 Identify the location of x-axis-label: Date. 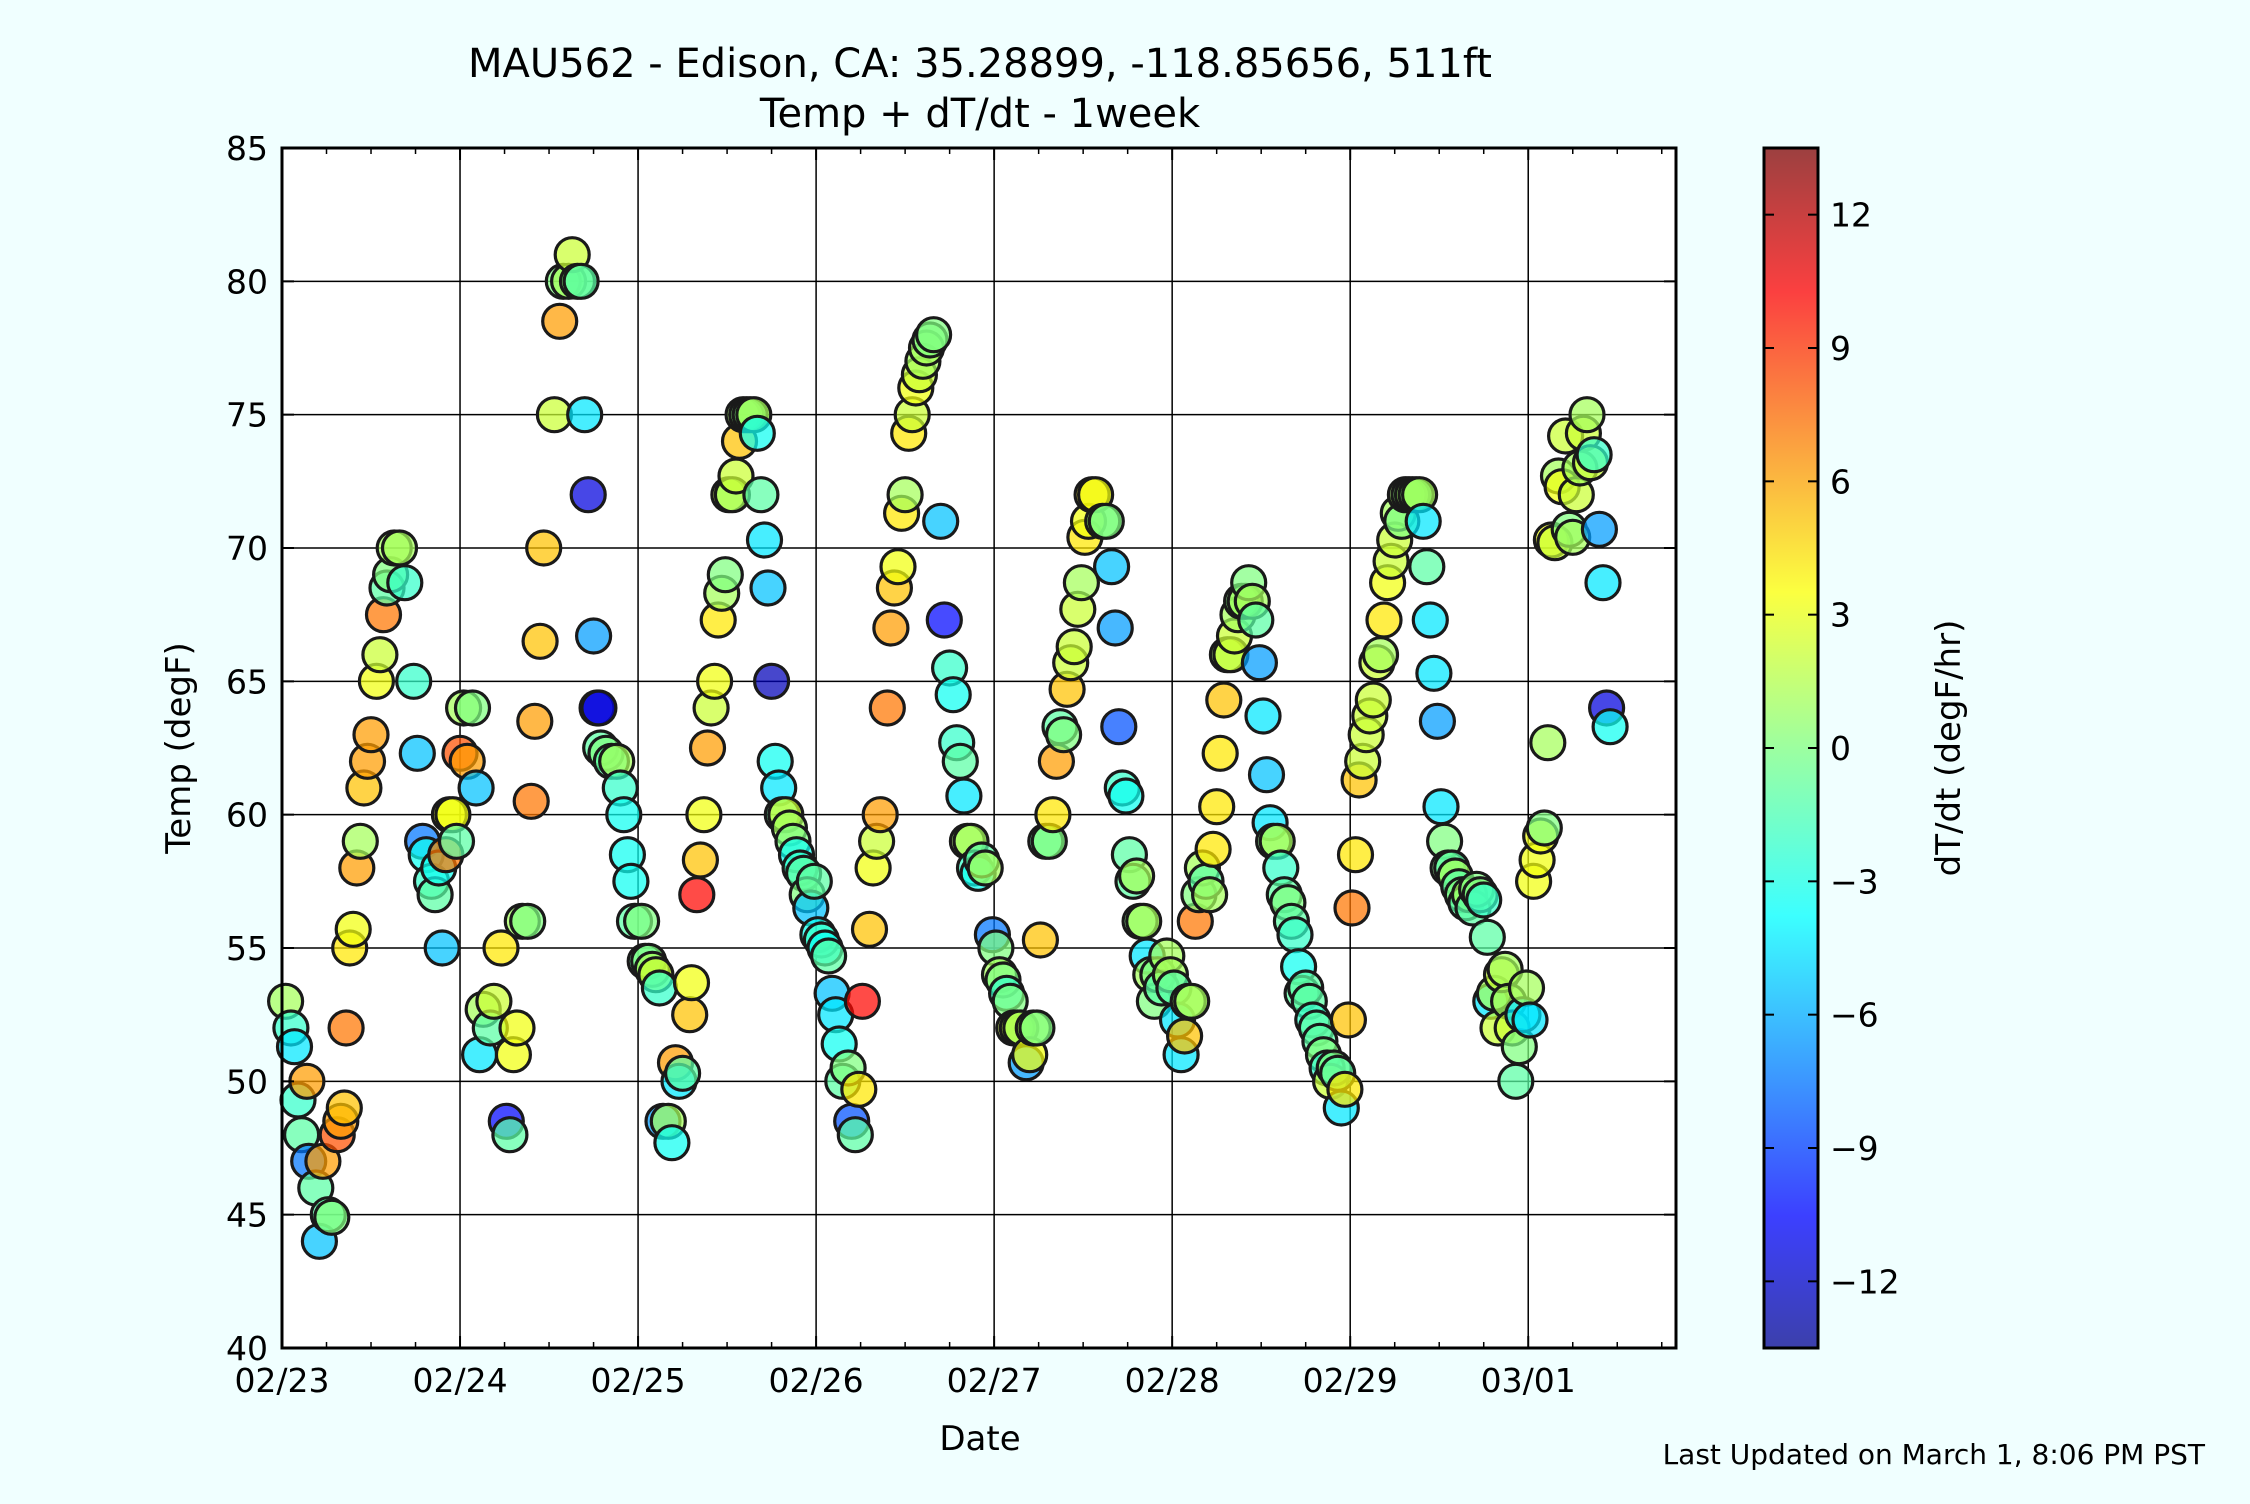
(979, 1439).